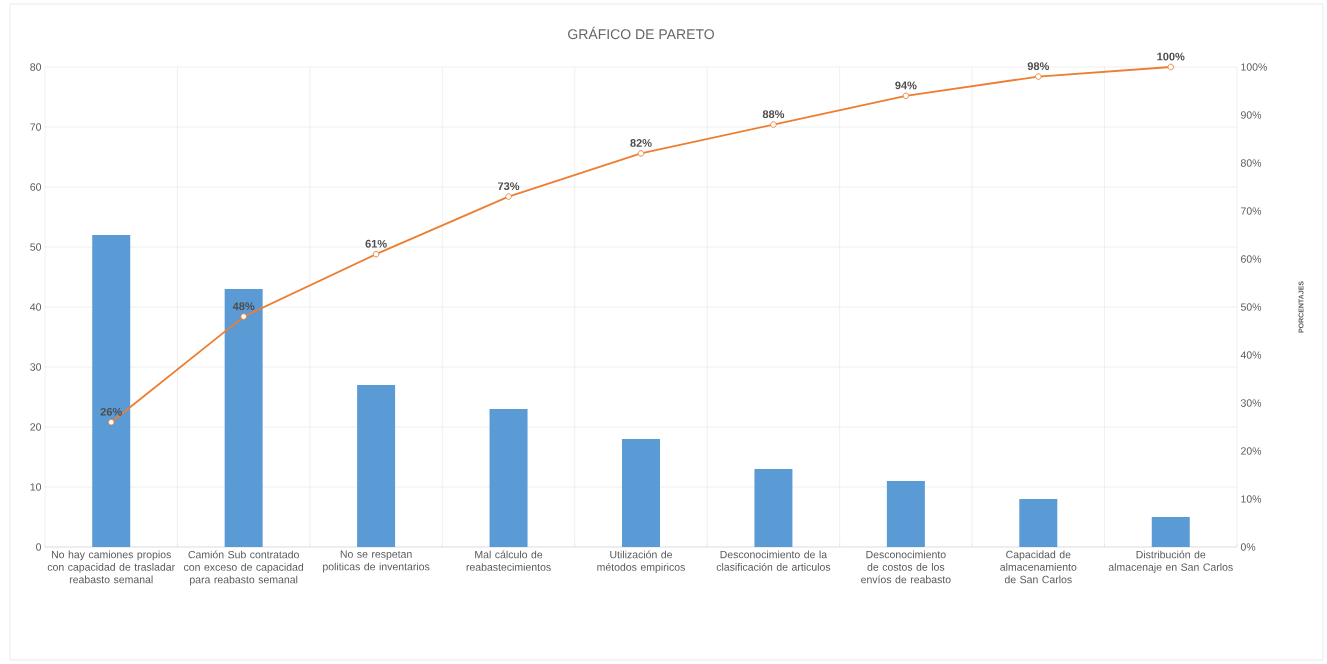 Image resolution: width=1327 pixels, height=664 pixels. I want to click on y-tick-label: 40, so click(36, 307).